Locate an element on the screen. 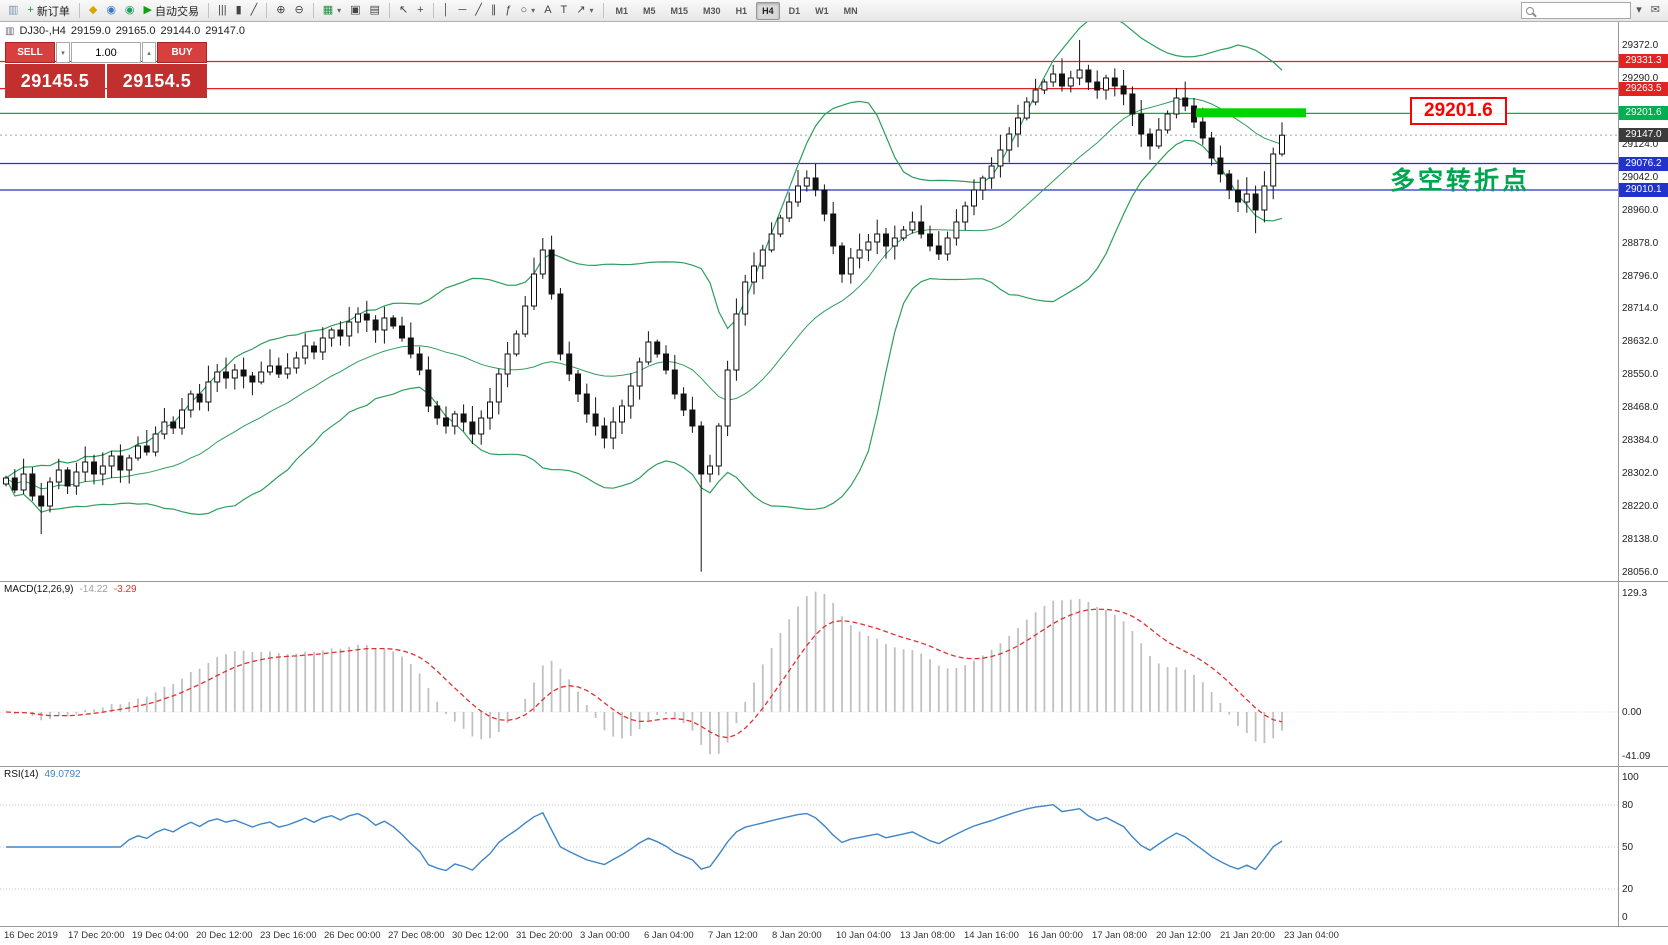 The width and height of the screenshot is (1668, 945). price-scale-label: 29042.0 is located at coordinates (1640, 177).